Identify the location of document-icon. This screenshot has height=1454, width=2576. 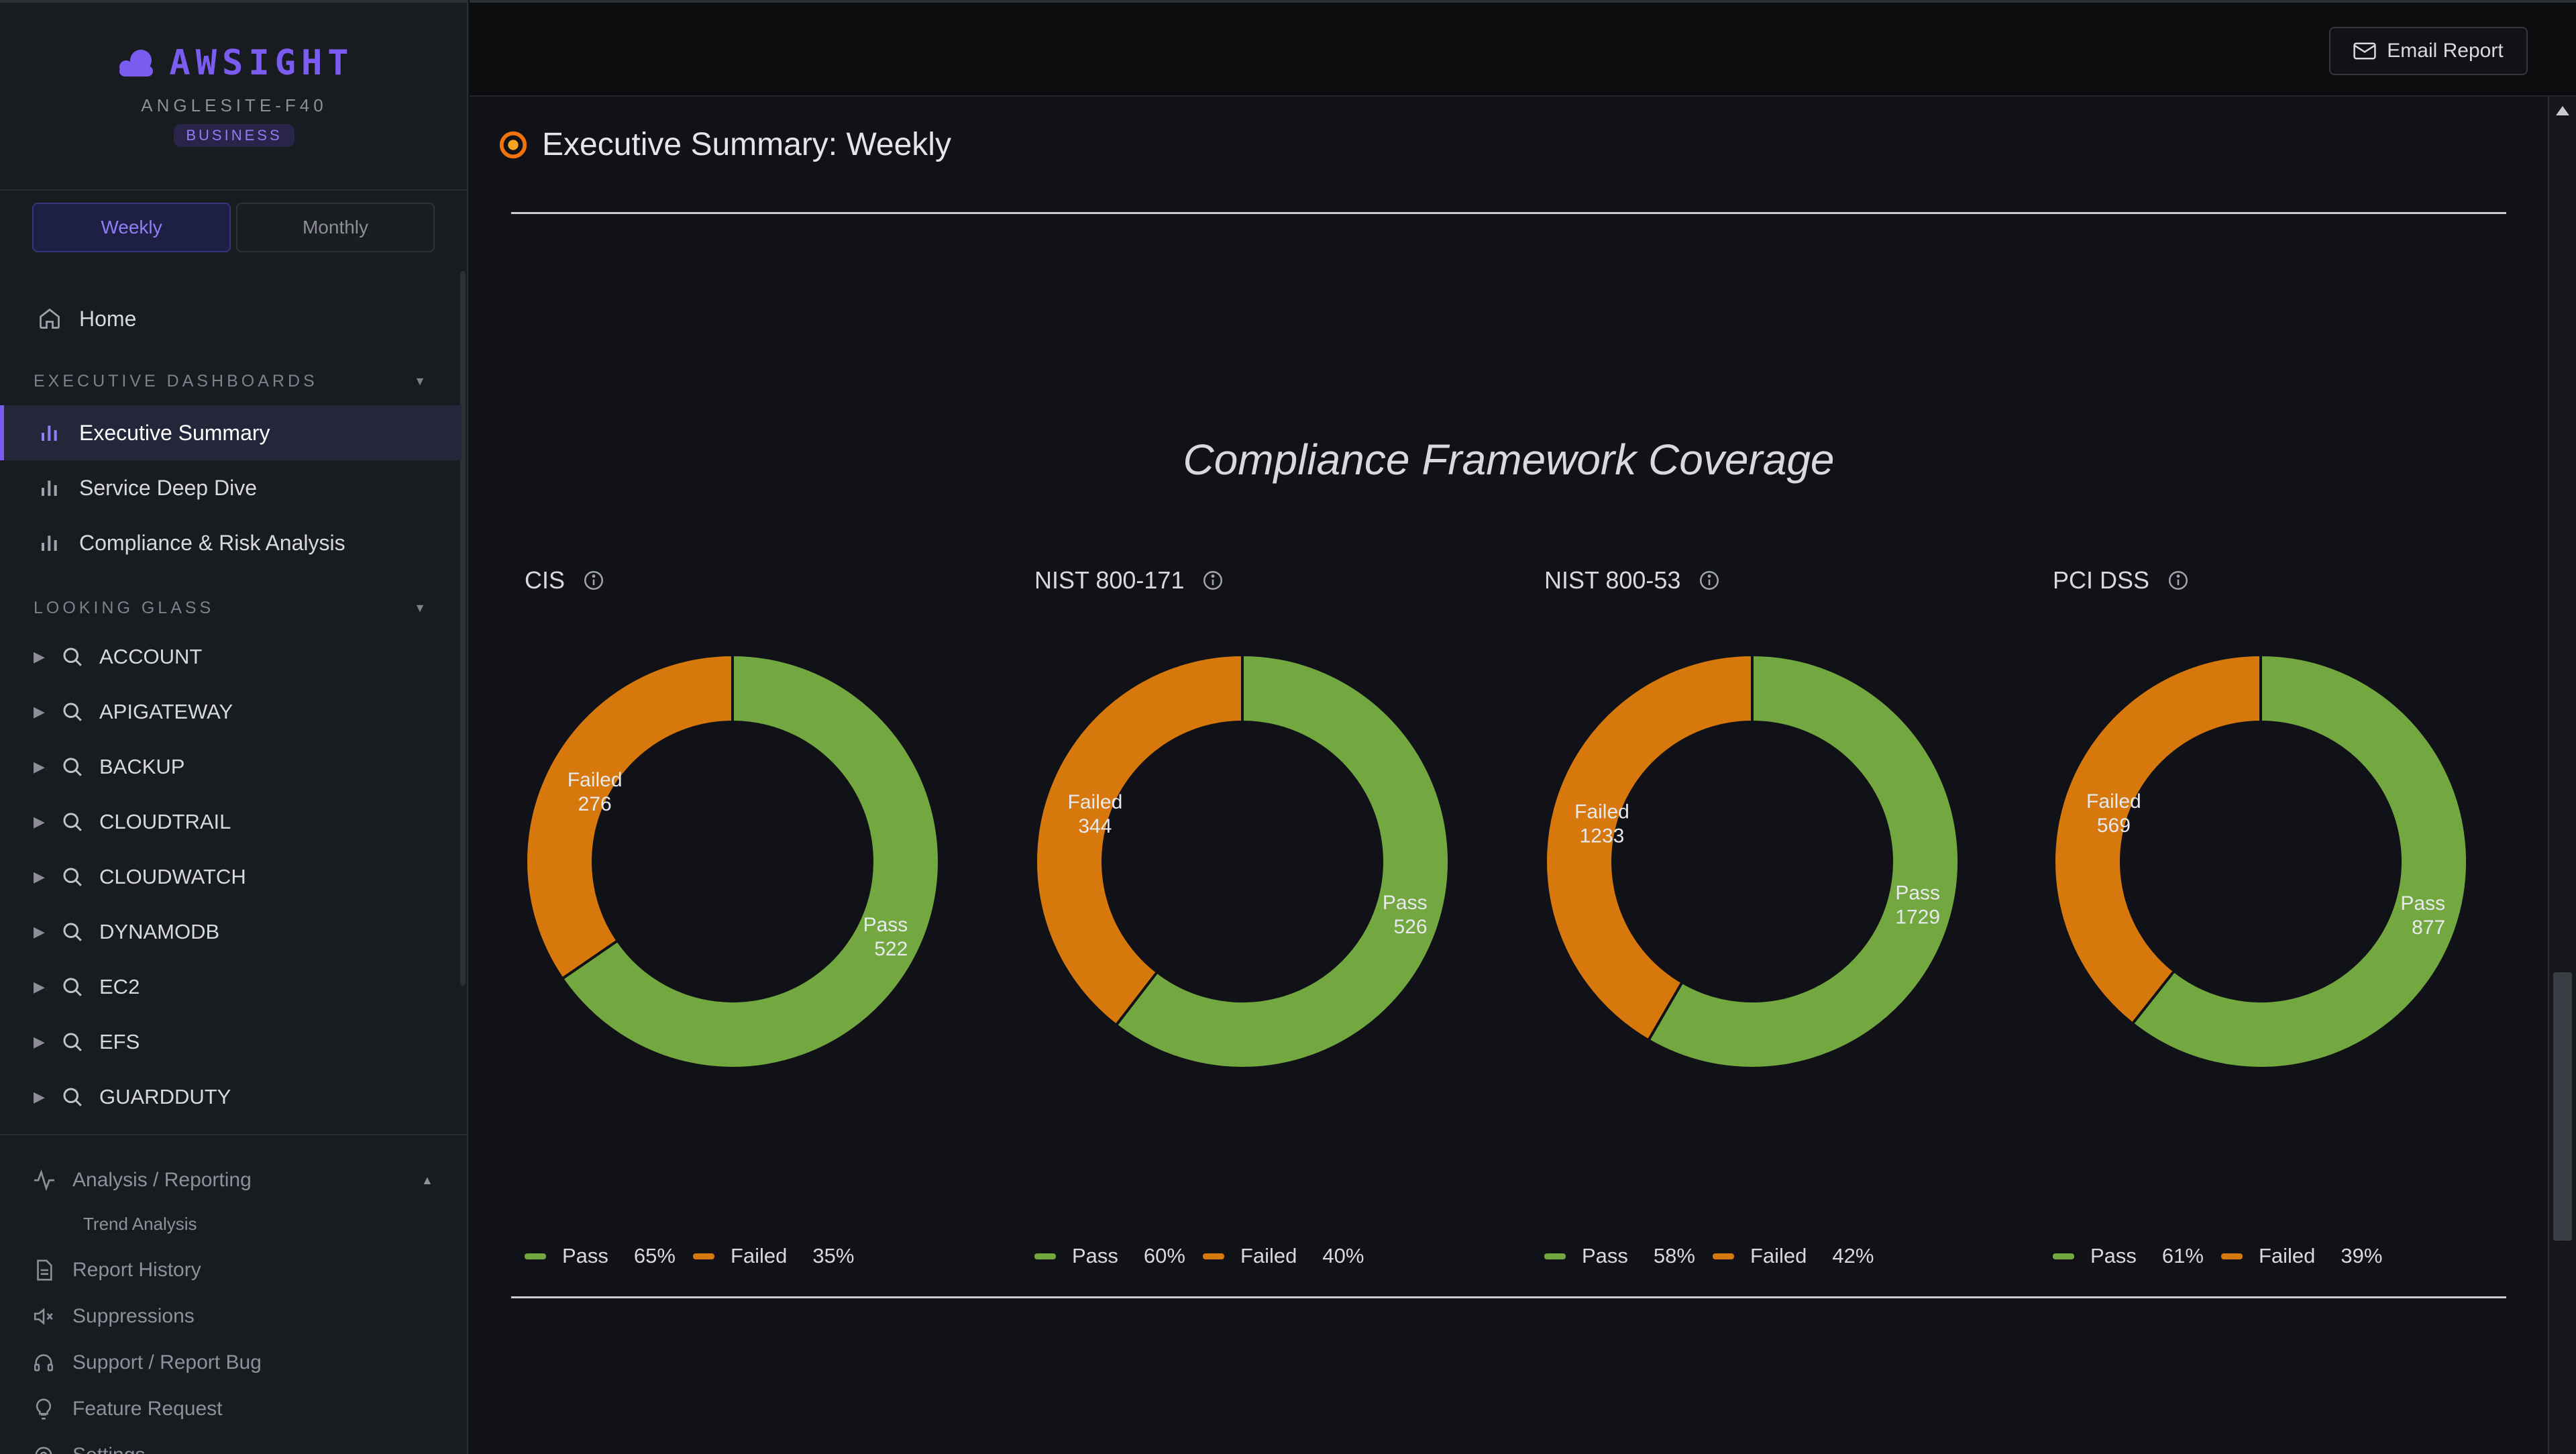
(45, 1271).